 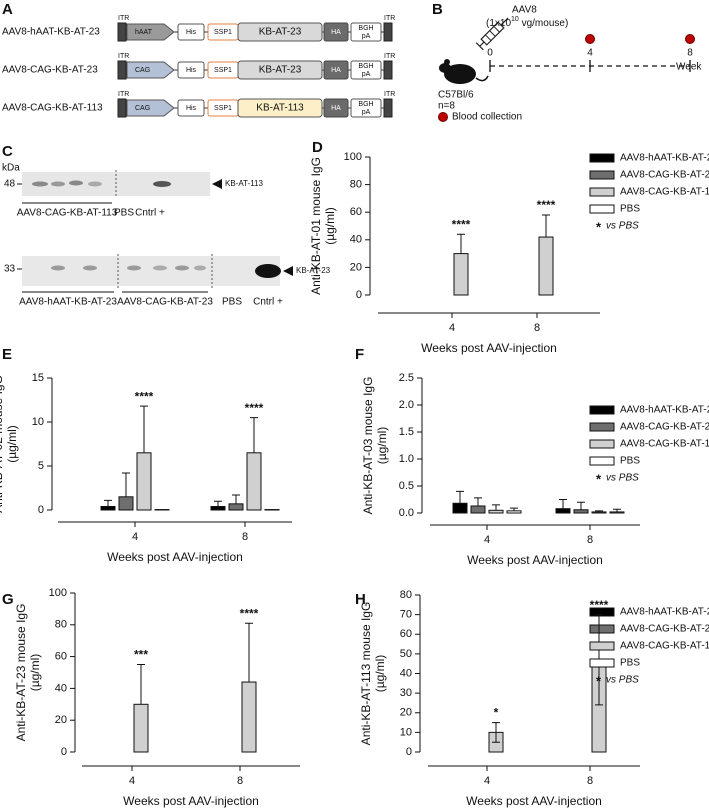 What do you see at coordinates (590, 53) in the screenshot?
I see `timepoint-label: 4` at bounding box center [590, 53].